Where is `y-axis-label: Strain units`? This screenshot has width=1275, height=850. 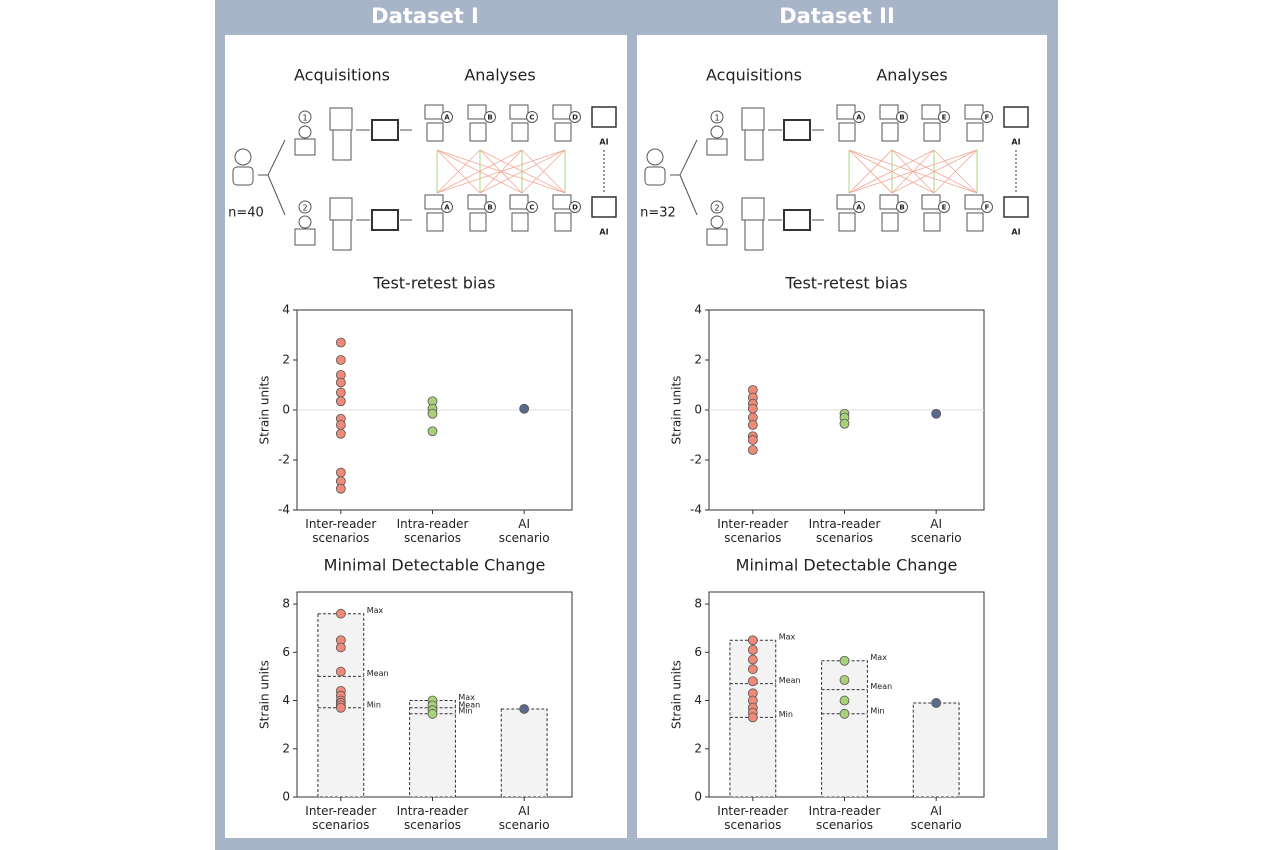 y-axis-label: Strain units is located at coordinates (677, 694).